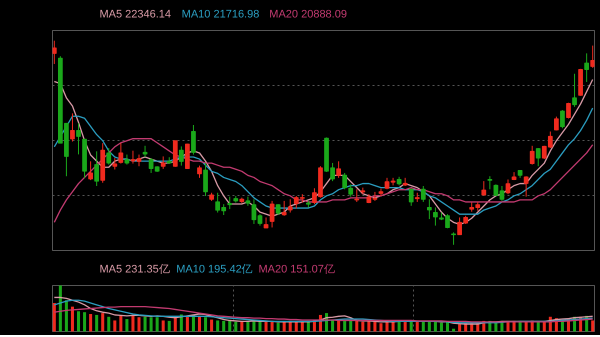  What do you see at coordinates (221, 14) in the screenshot?
I see `text: MA10 21716.98` at bounding box center [221, 14].